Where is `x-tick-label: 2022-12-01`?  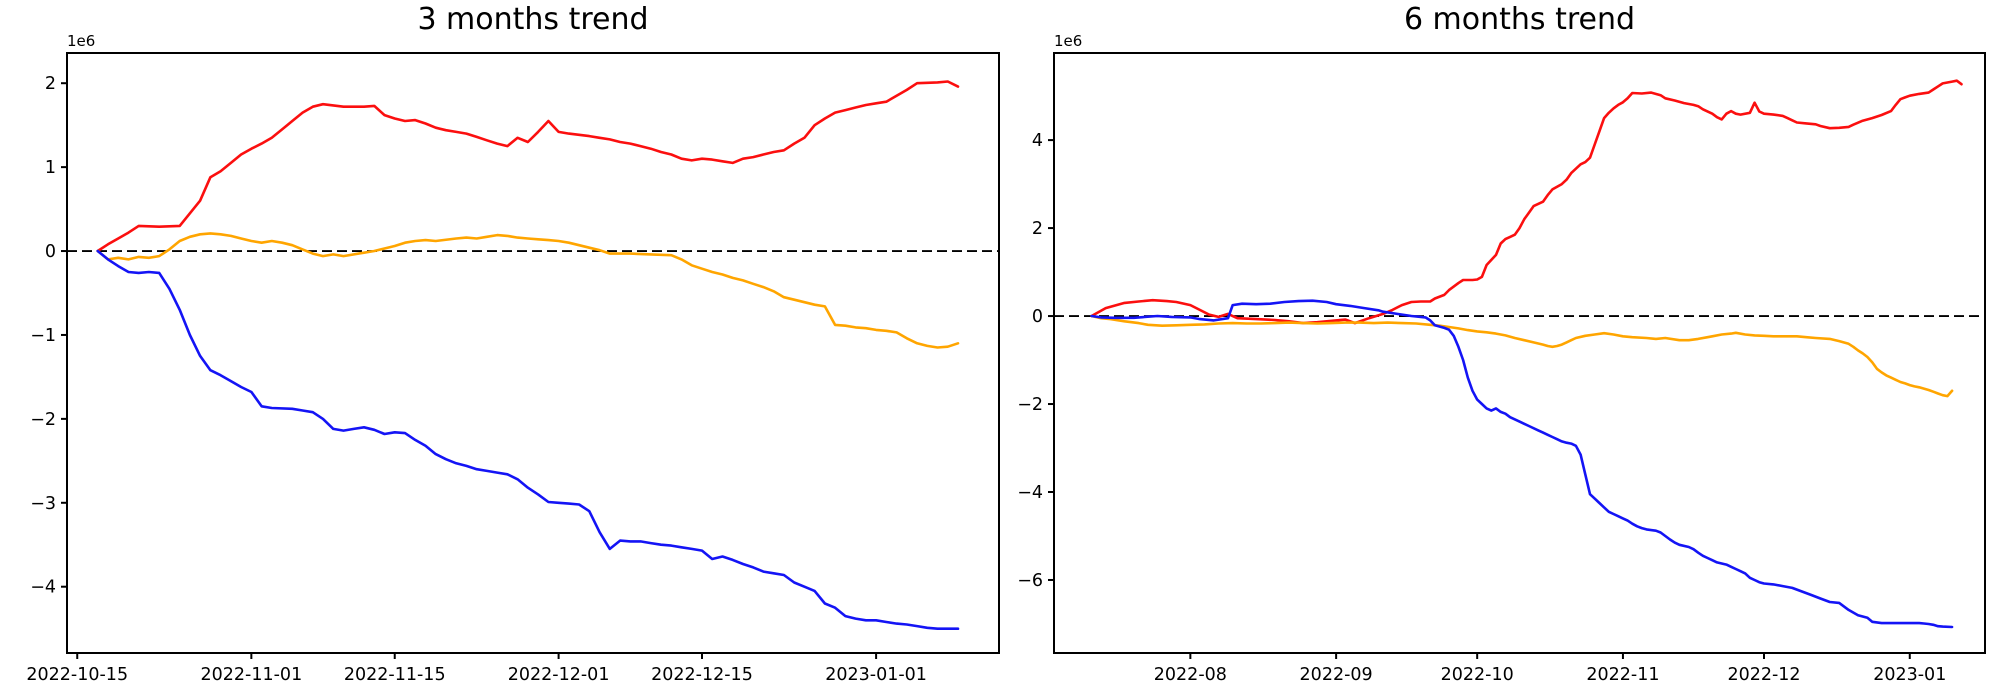
x-tick-label: 2022-12-01 is located at coordinates (559, 675).